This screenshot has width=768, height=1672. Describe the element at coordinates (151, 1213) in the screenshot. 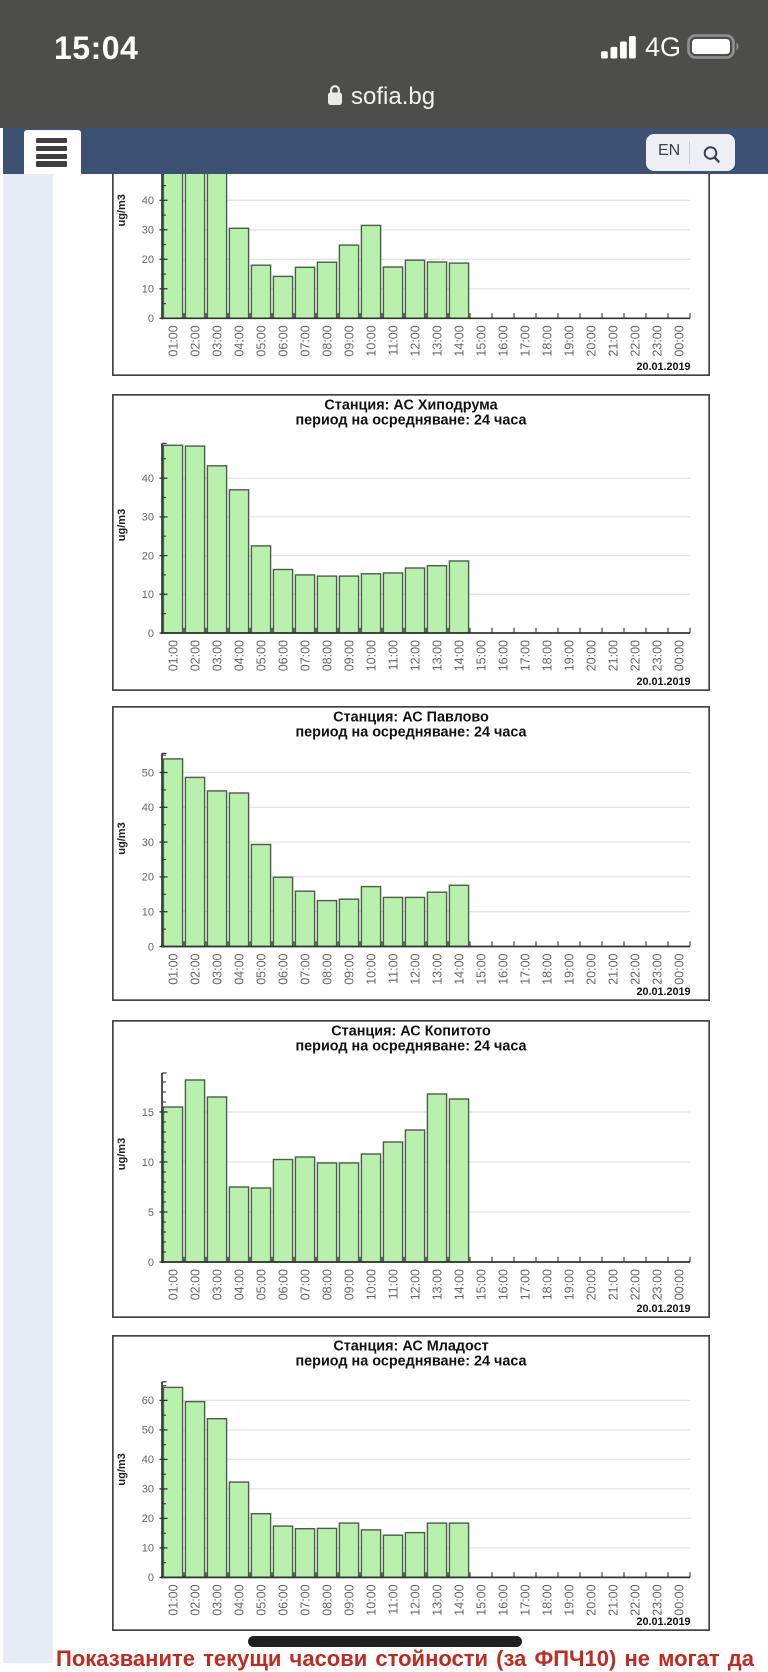

I see `svg-text: 5` at that location.